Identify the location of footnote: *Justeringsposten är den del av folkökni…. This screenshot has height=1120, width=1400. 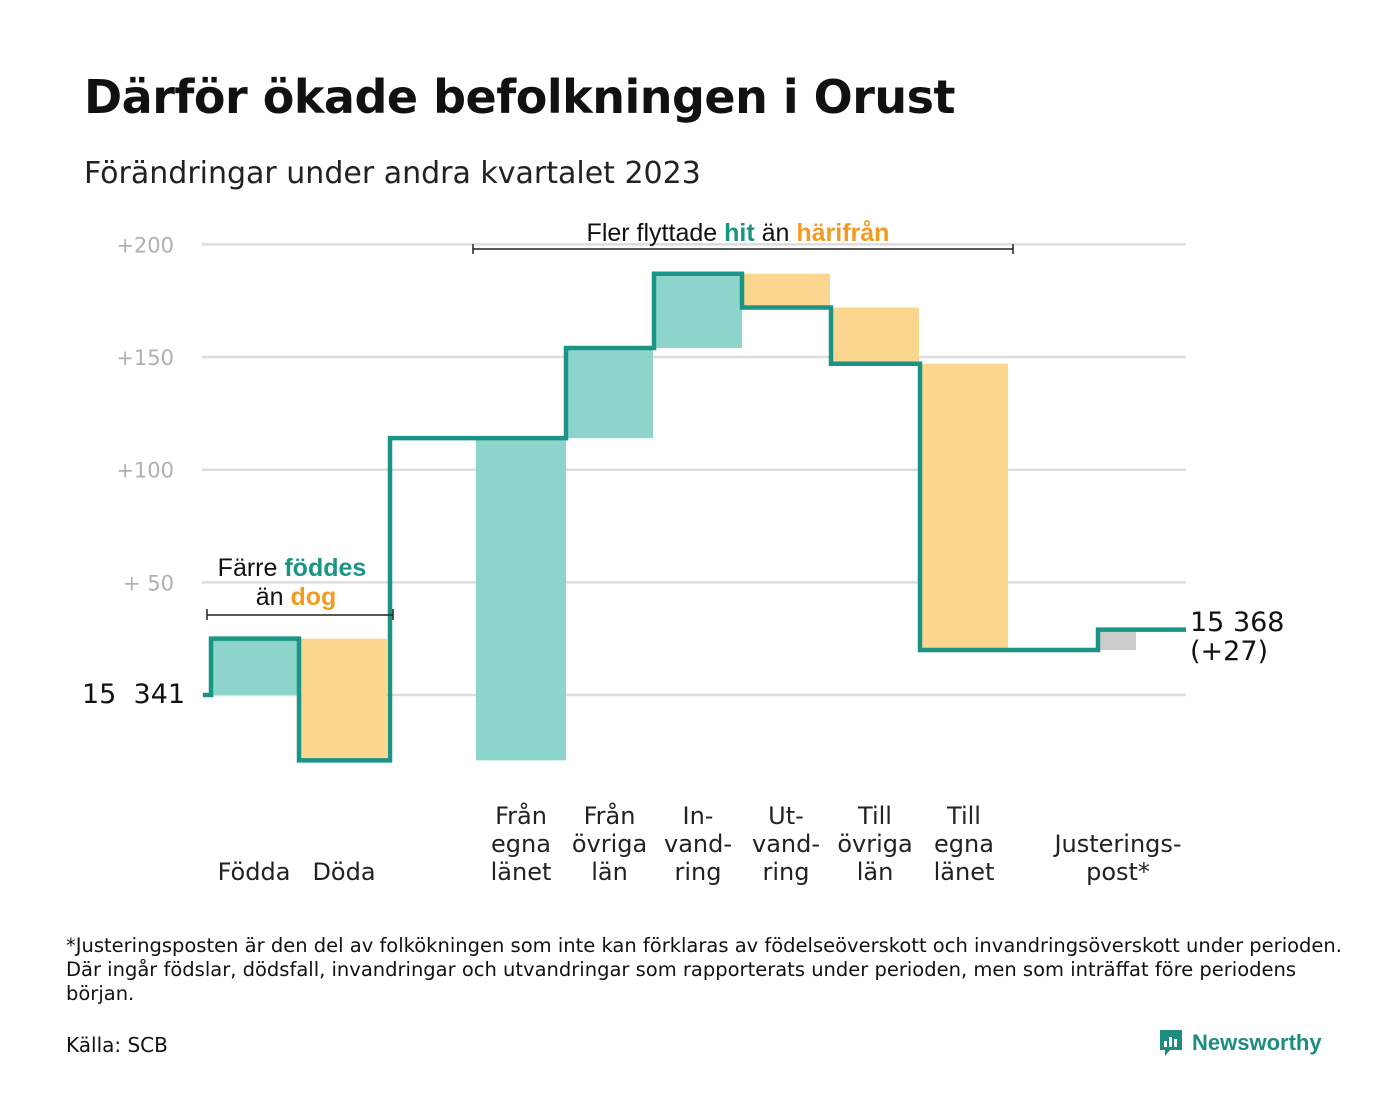
(704, 969).